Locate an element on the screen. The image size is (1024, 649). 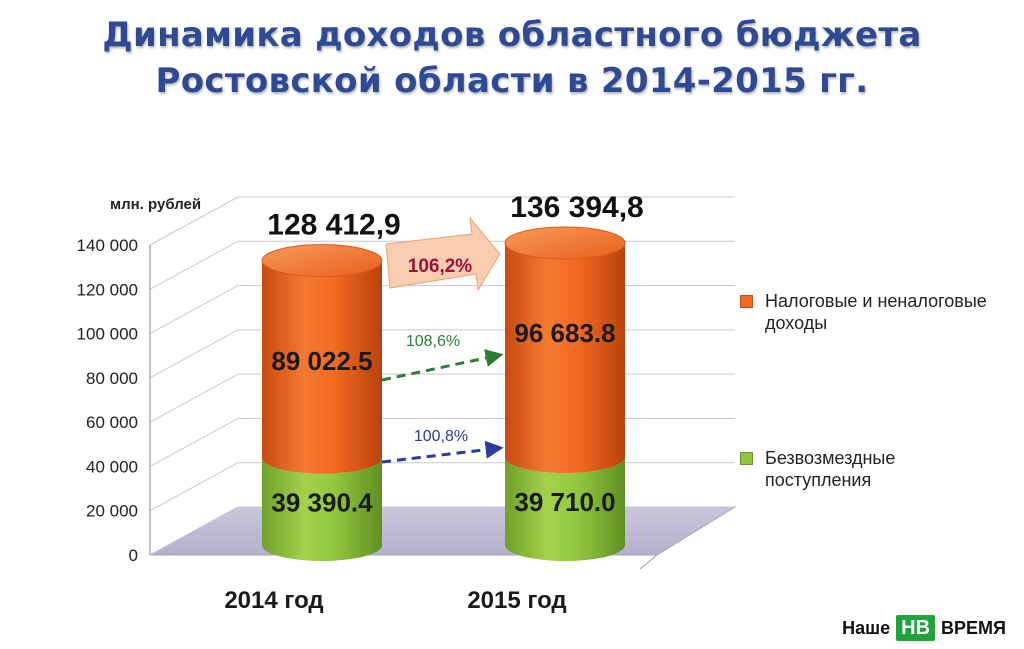
bar-group-0: 39 390.4 89 022.5 128 412,9 is located at coordinates (331, 385).